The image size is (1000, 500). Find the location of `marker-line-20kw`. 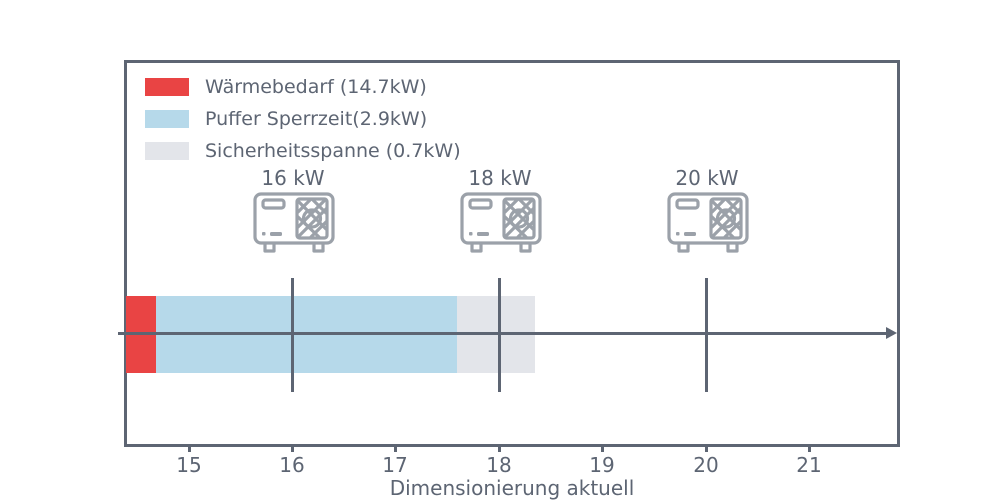

marker-line-20kw is located at coordinates (706, 335).